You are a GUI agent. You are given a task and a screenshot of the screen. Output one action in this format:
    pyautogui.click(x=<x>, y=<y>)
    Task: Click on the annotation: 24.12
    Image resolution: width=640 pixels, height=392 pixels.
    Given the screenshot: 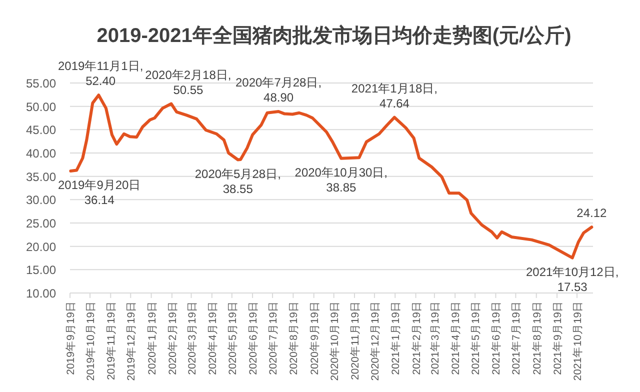 What is the action you would take?
    pyautogui.click(x=591, y=213)
    